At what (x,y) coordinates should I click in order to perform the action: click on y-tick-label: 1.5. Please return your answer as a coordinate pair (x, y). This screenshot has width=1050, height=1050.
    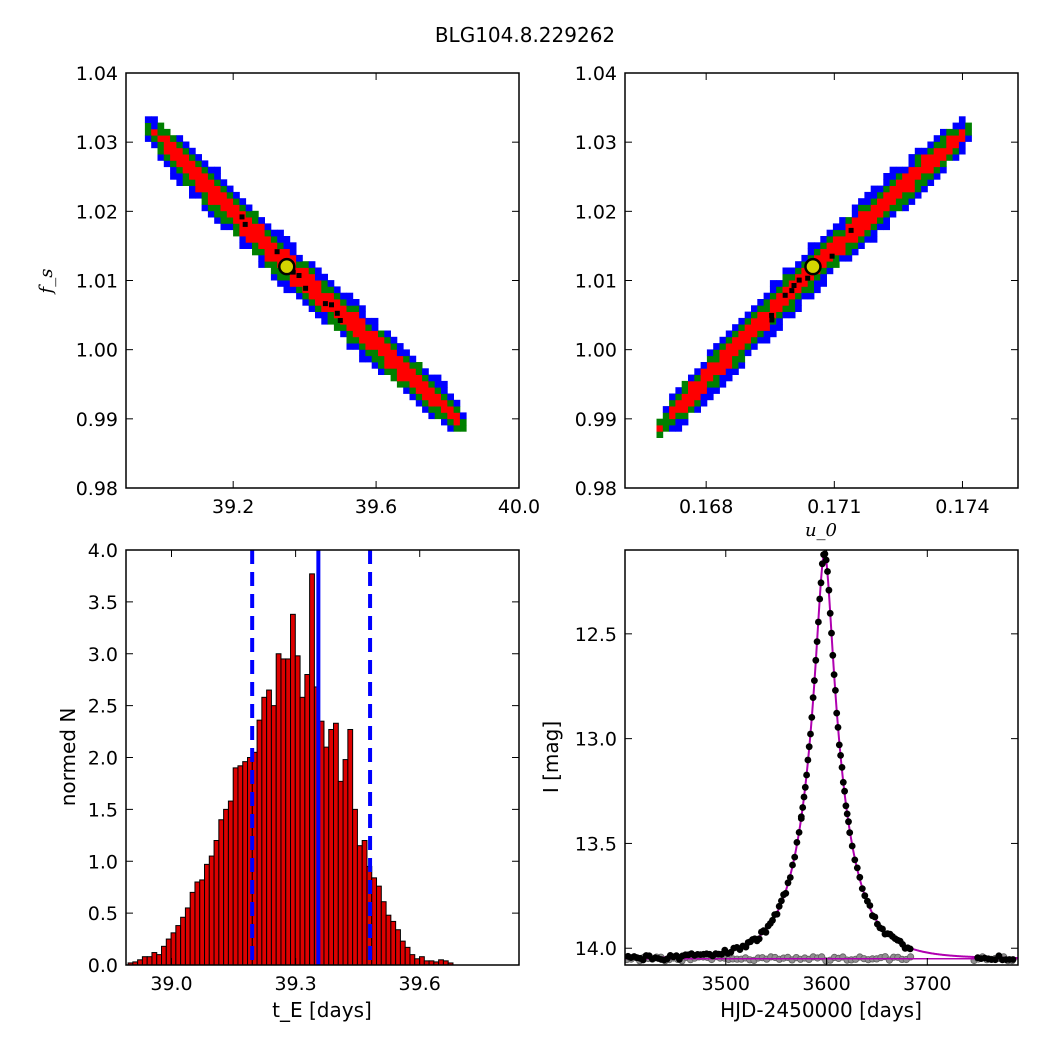
    Looking at the image, I should click on (103, 810).